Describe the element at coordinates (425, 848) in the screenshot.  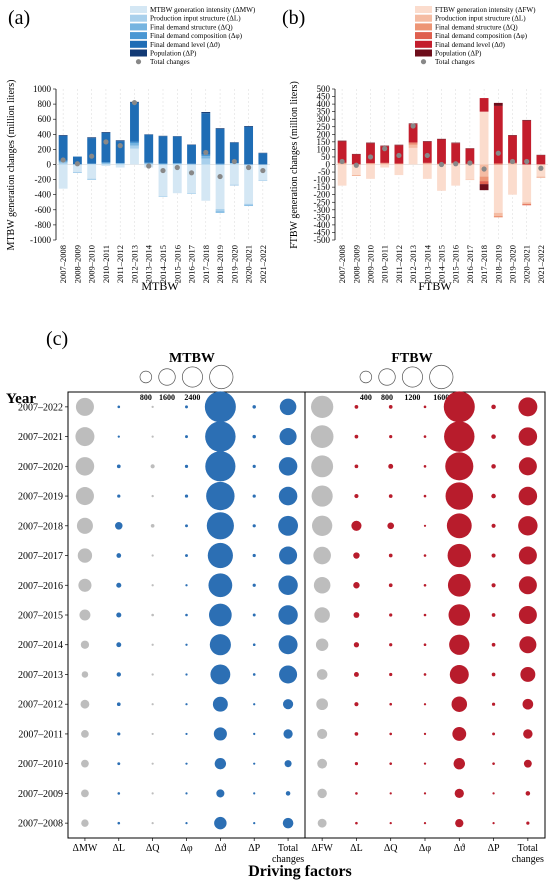
I see `col-label: Δφ` at that location.